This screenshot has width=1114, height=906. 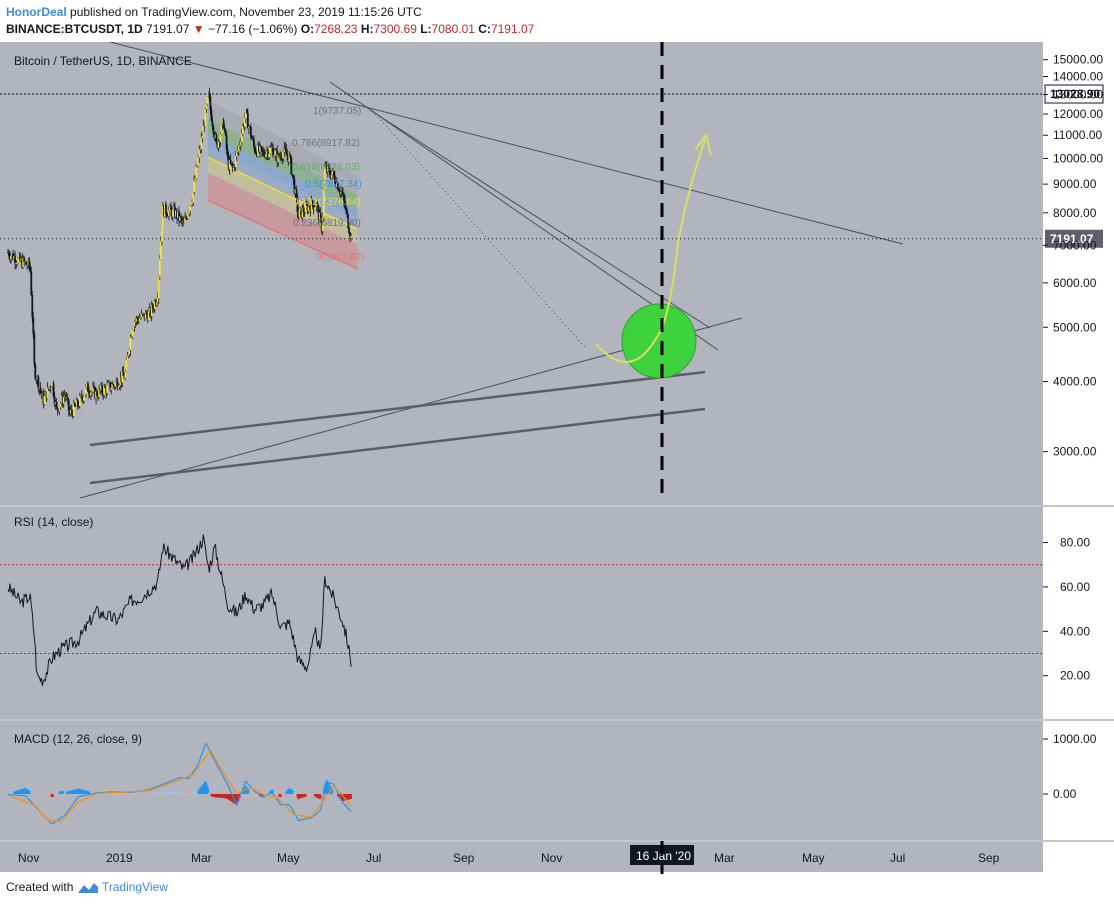 I want to click on price-tick-label: 13000.00, so click(x=1078, y=95).